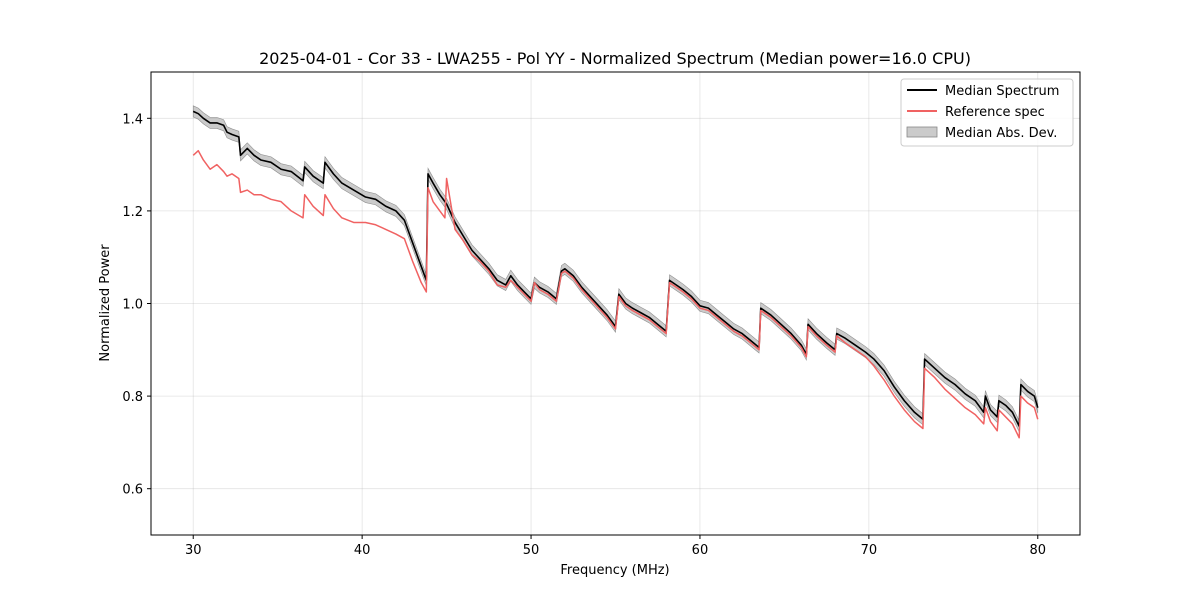  I want to click on legend-label-median: Median Spectrum, so click(1002, 91).